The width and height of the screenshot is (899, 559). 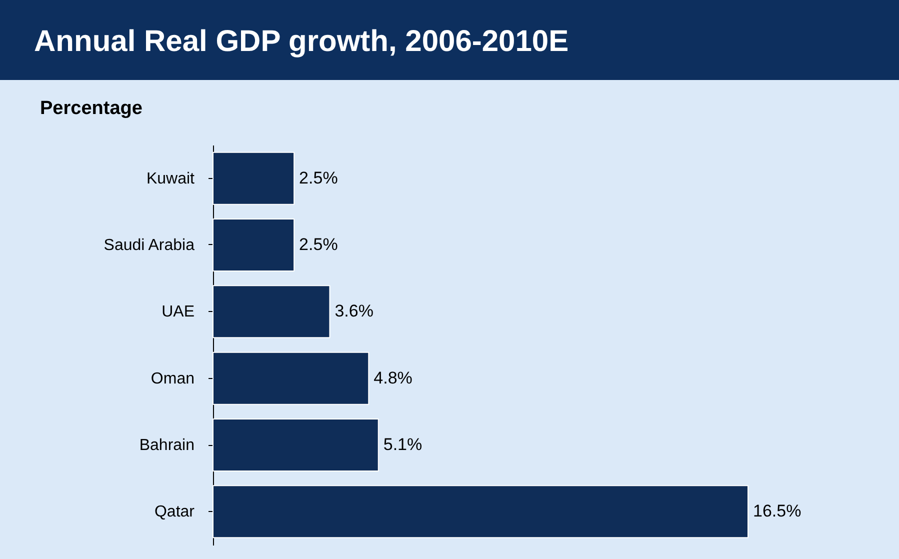 I want to click on chart-title: Annual Real GDP growth, 2006-2010E, so click(x=301, y=41).